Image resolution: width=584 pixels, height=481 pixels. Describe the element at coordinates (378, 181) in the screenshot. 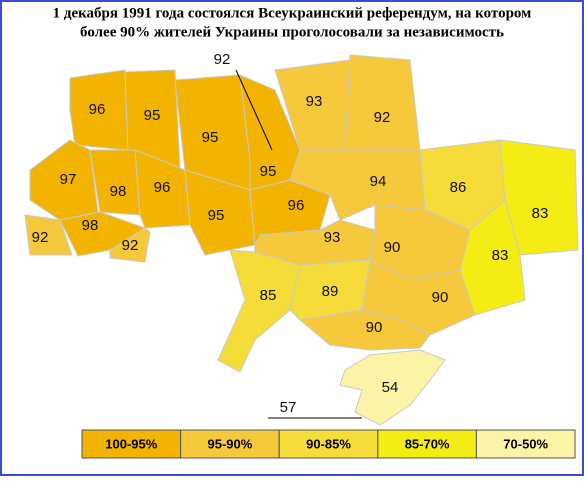

I see `region-label: 94` at that location.